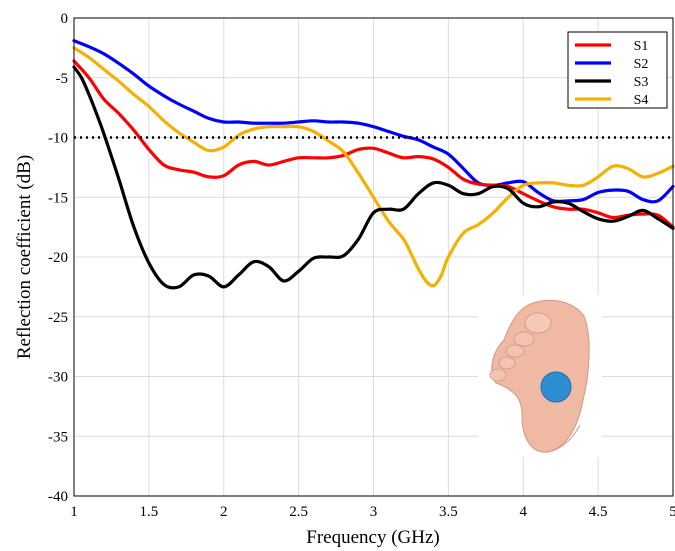 This screenshot has width=675, height=551. I want to click on legend-label: S4, so click(641, 100).